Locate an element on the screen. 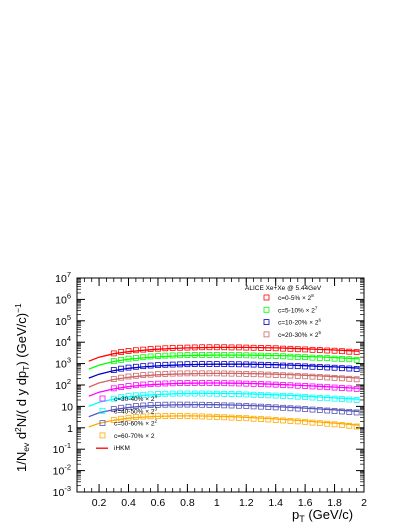 This screenshot has height=527, width=407. x-tick-label: 1.8 is located at coordinates (334, 503).